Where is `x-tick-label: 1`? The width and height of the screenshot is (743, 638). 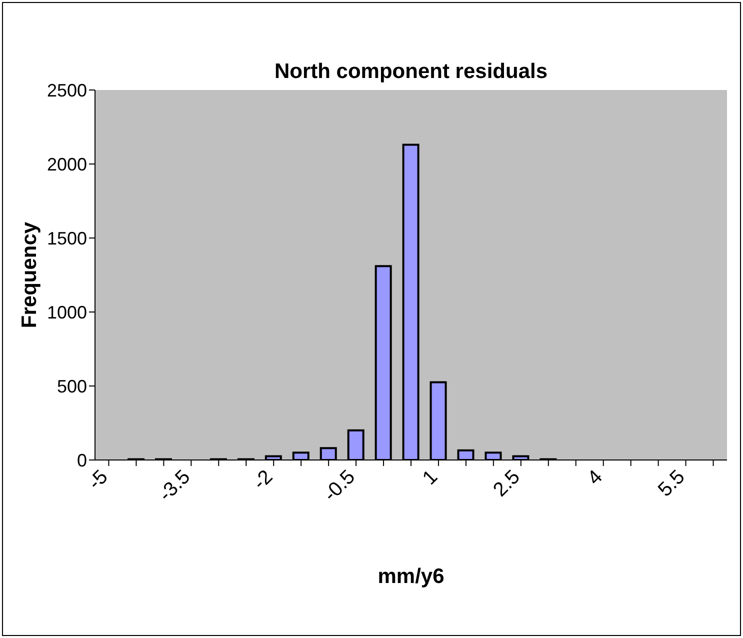
x-tick-label: 1 is located at coordinates (430, 478).